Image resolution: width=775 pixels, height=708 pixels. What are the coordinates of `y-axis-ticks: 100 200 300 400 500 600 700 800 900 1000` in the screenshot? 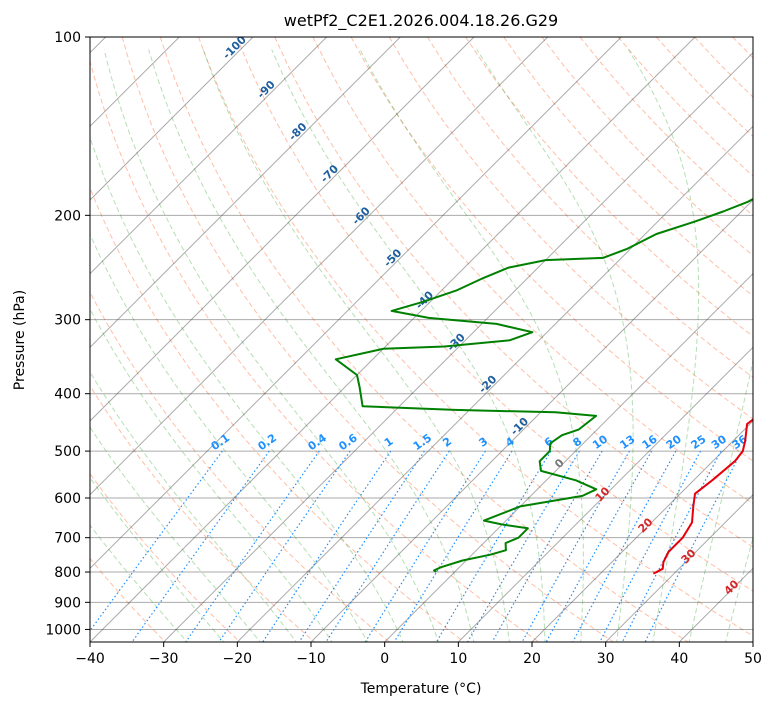 It's located at (67, 334).